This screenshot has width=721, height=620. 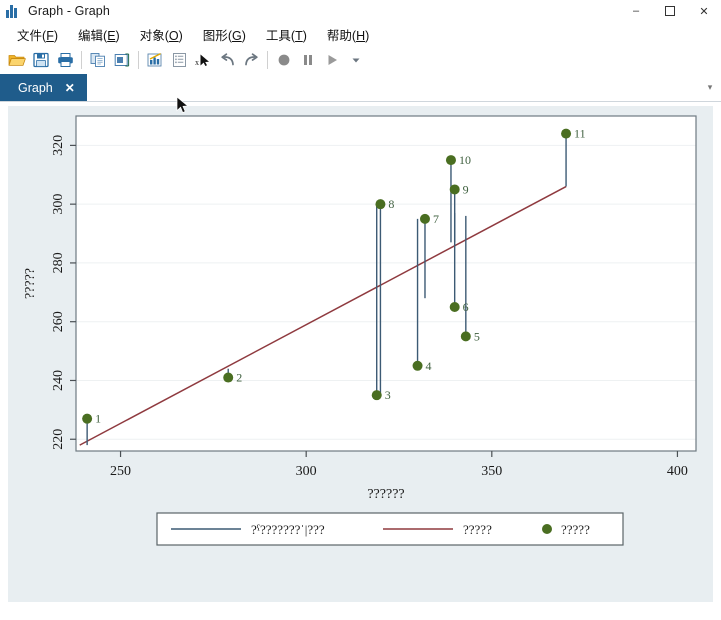 I want to click on tick-label-x: 400, so click(x=677, y=471).